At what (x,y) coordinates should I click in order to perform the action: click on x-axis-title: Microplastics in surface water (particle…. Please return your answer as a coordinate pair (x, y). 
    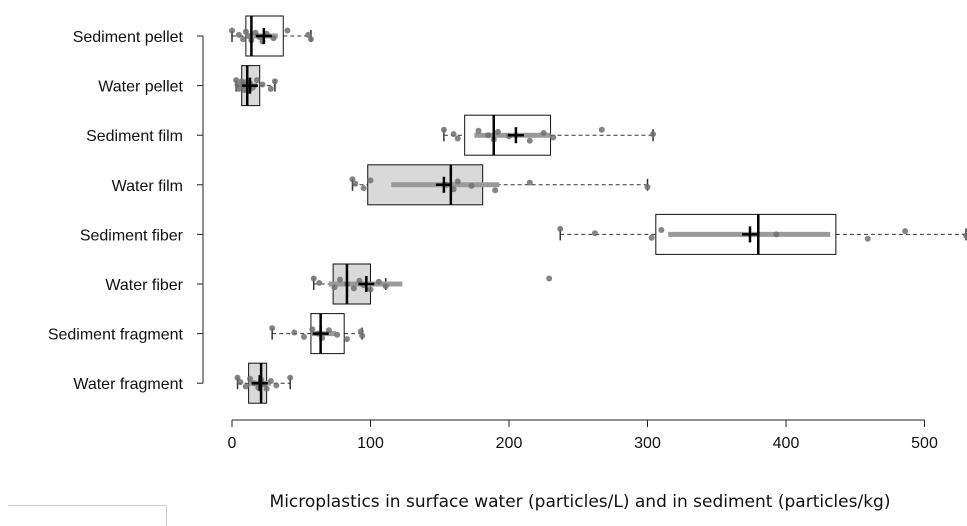
    Looking at the image, I should click on (580, 502).